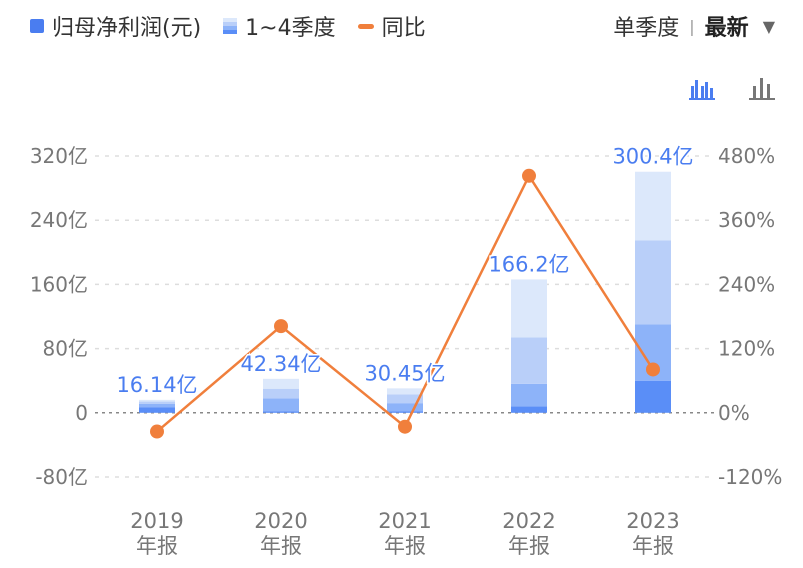 This screenshot has width=803, height=568. What do you see at coordinates (726, 28) in the screenshot?
I see `latest-button: 最新` at bounding box center [726, 28].